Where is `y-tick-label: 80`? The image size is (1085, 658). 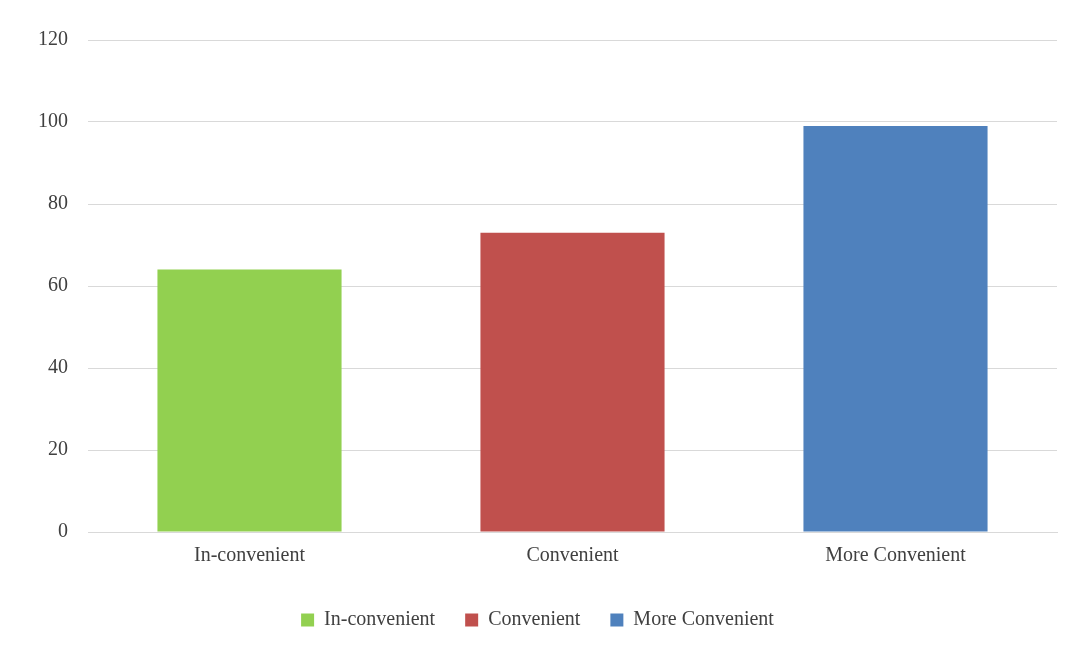
y-tick-label: 80 is located at coordinates (58, 202).